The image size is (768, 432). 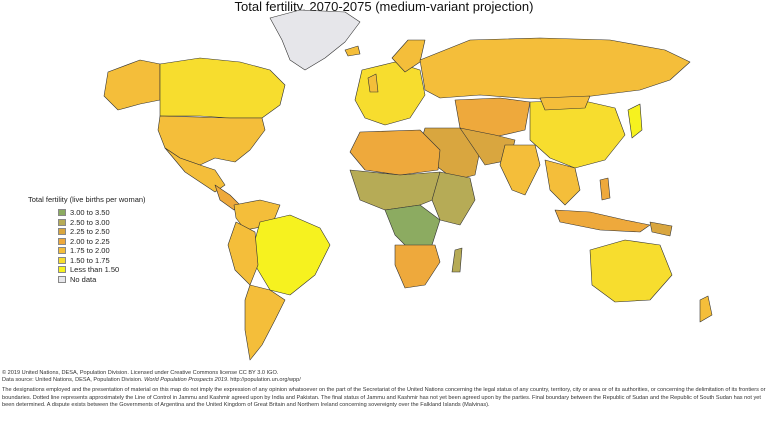 I want to click on region-canada, so click(x=222, y=88).